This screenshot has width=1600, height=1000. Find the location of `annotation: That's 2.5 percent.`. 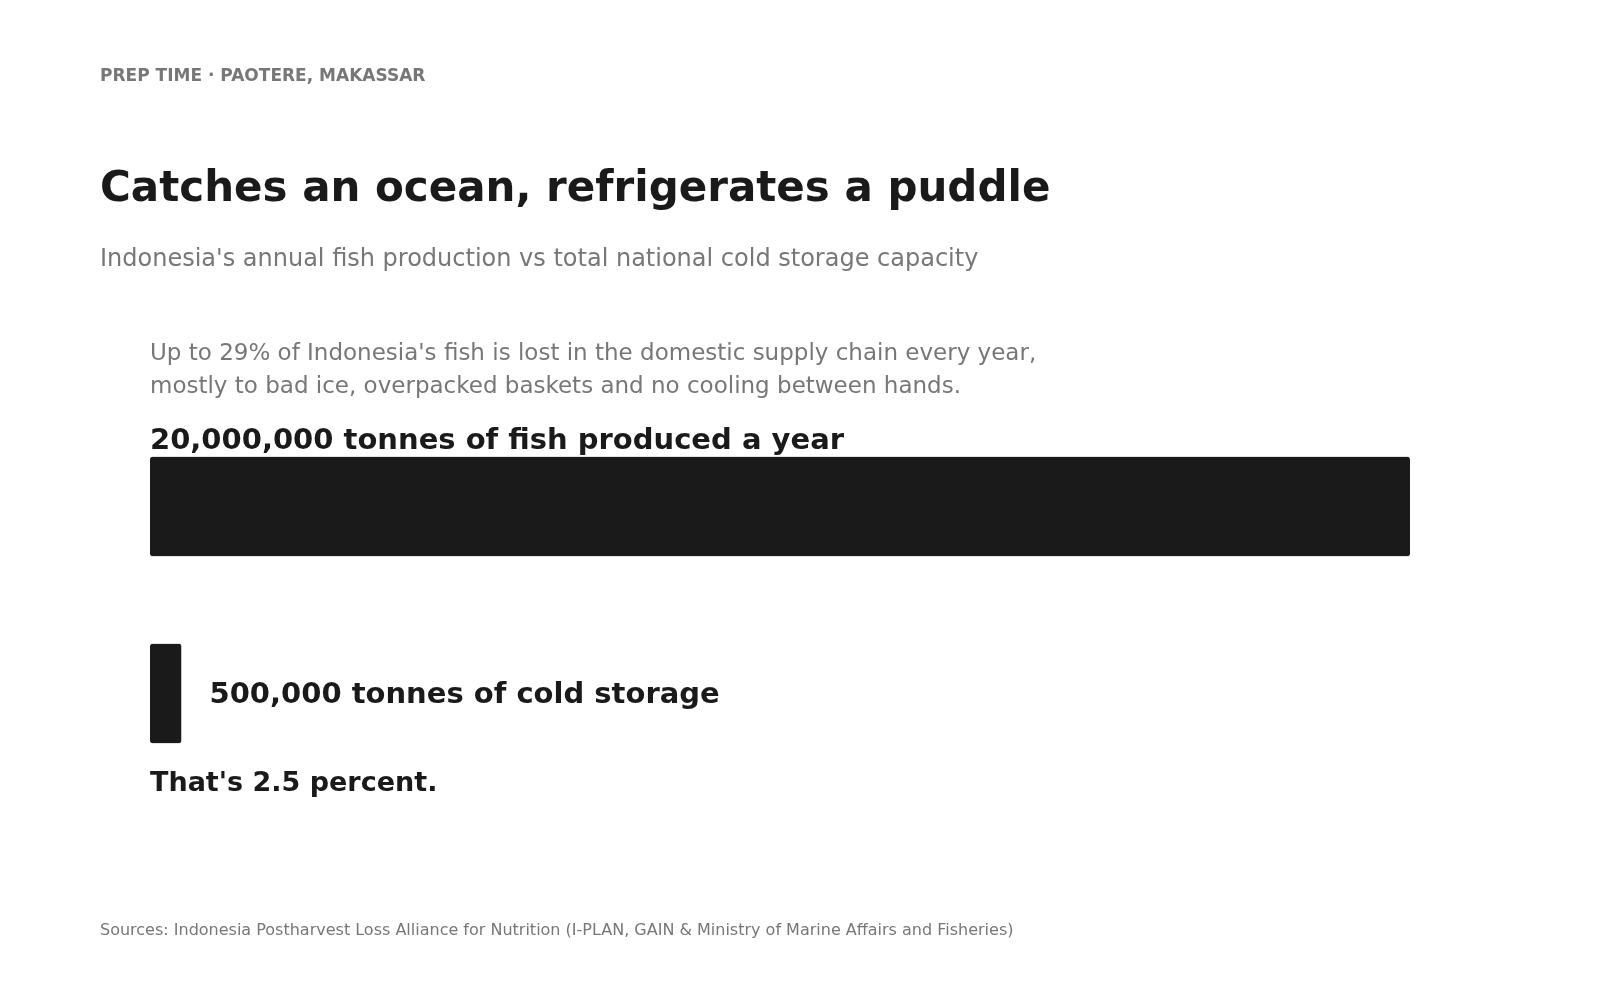

annotation: That's 2.5 percent. is located at coordinates (294, 781).